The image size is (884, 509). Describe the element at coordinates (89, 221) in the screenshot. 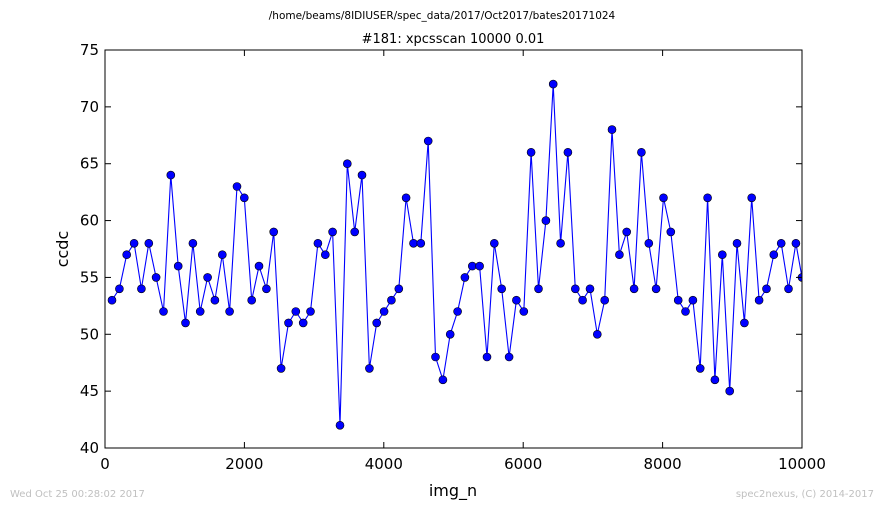

I see `y-tick-label: 60` at that location.